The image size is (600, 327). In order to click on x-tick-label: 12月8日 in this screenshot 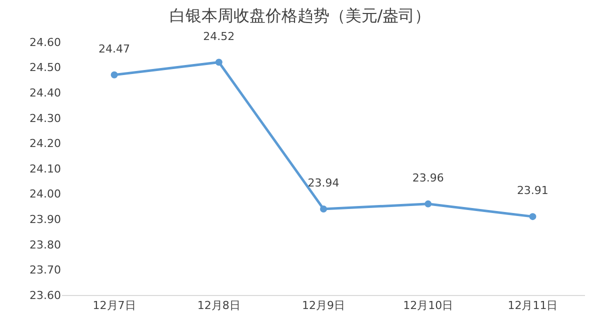, I will do `click(218, 305)`.